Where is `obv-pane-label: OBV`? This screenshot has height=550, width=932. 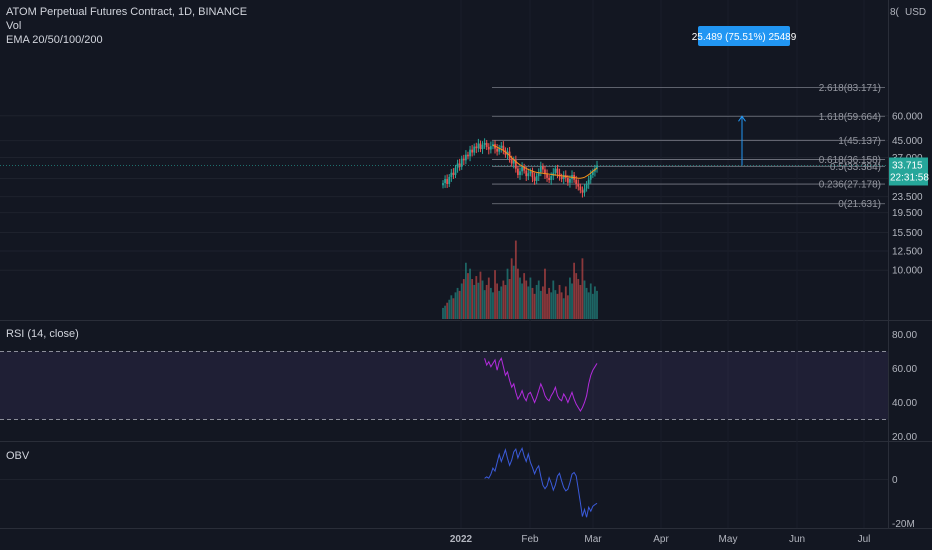 obv-pane-label: OBV is located at coordinates (18, 456).